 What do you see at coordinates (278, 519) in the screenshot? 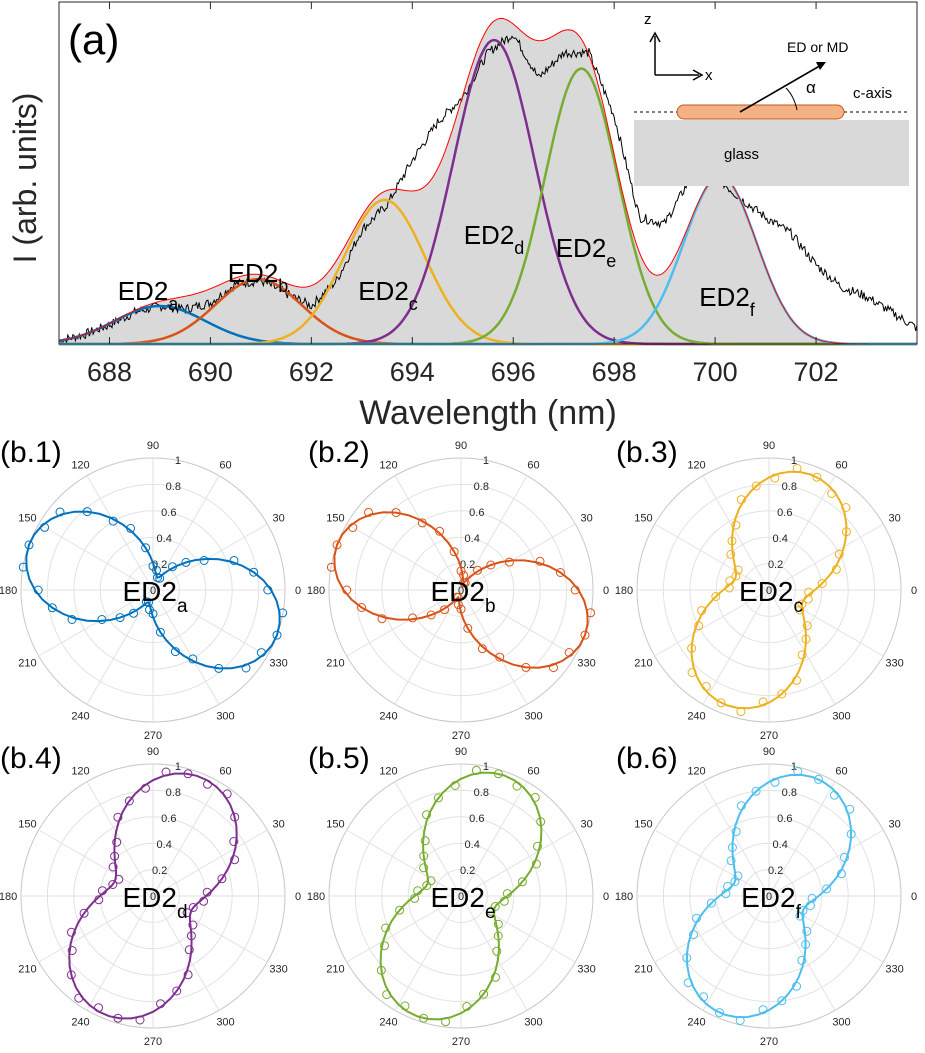
I see `angle-tick-label: 30` at bounding box center [278, 519].